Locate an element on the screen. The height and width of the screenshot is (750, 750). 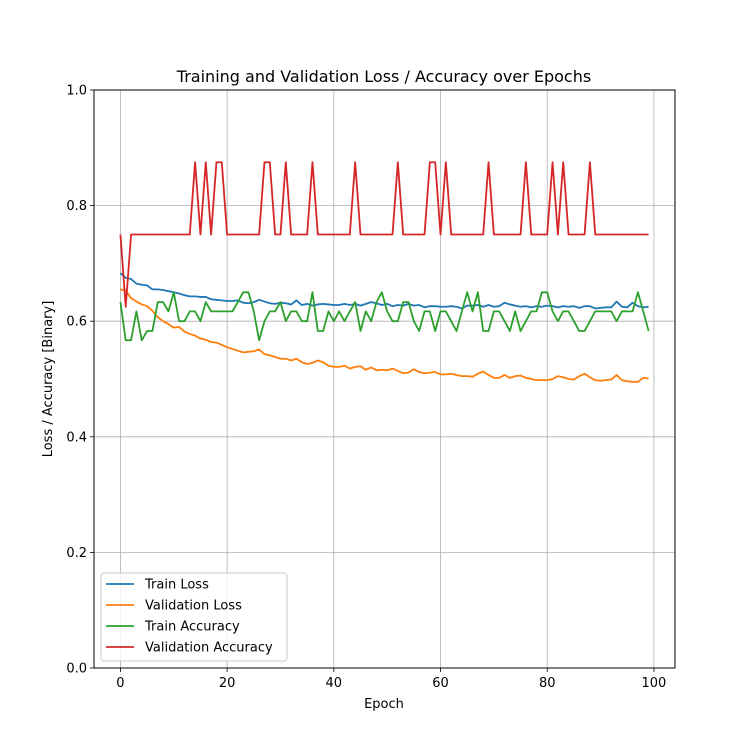
legend-label-train-accuracy: Train Accuracy is located at coordinates (192, 627).